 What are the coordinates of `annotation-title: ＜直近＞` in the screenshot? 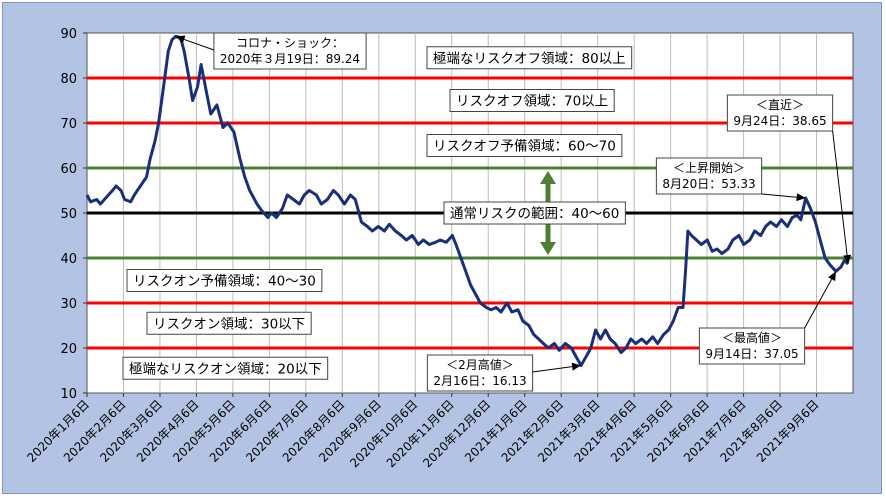 It's located at (780, 105).